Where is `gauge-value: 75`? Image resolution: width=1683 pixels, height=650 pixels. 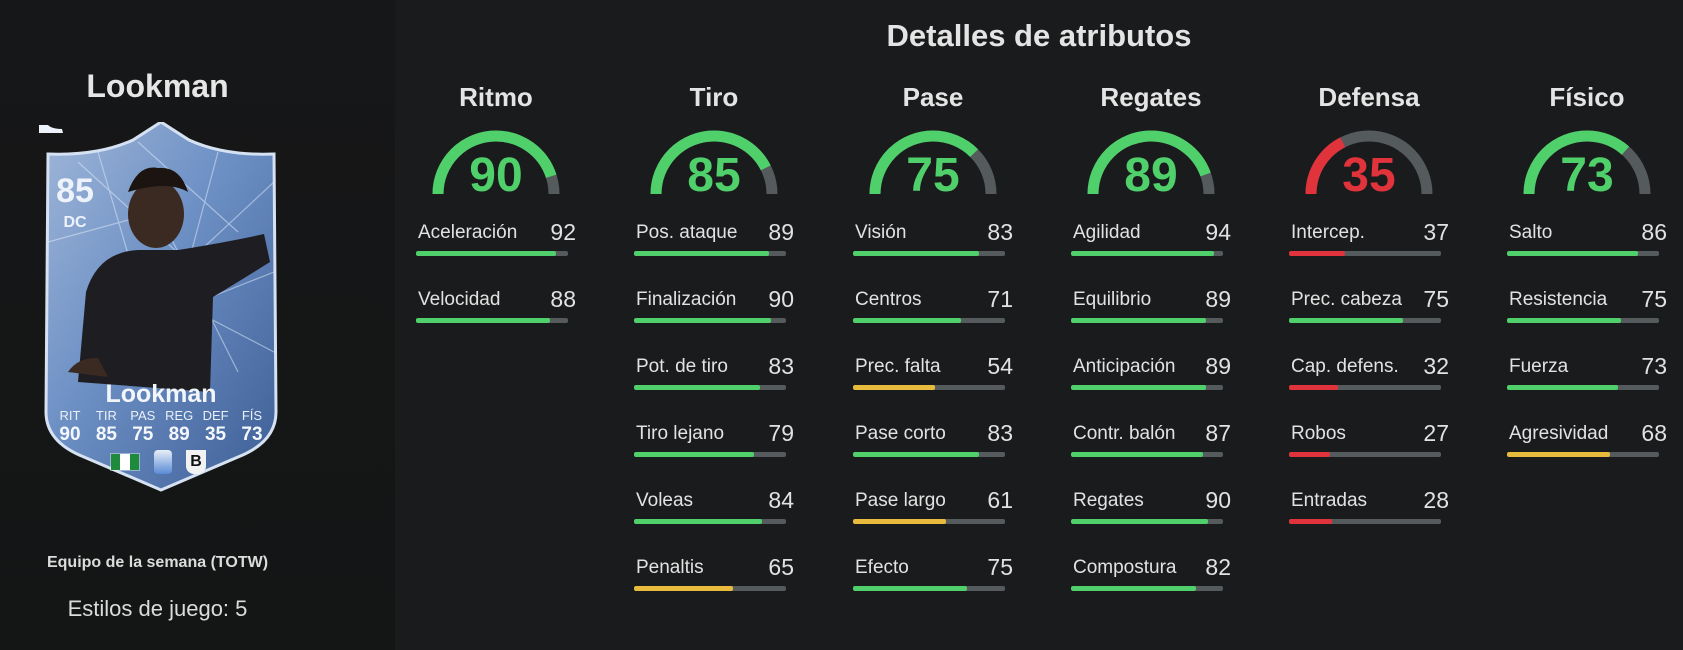 gauge-value: 75 is located at coordinates (933, 175).